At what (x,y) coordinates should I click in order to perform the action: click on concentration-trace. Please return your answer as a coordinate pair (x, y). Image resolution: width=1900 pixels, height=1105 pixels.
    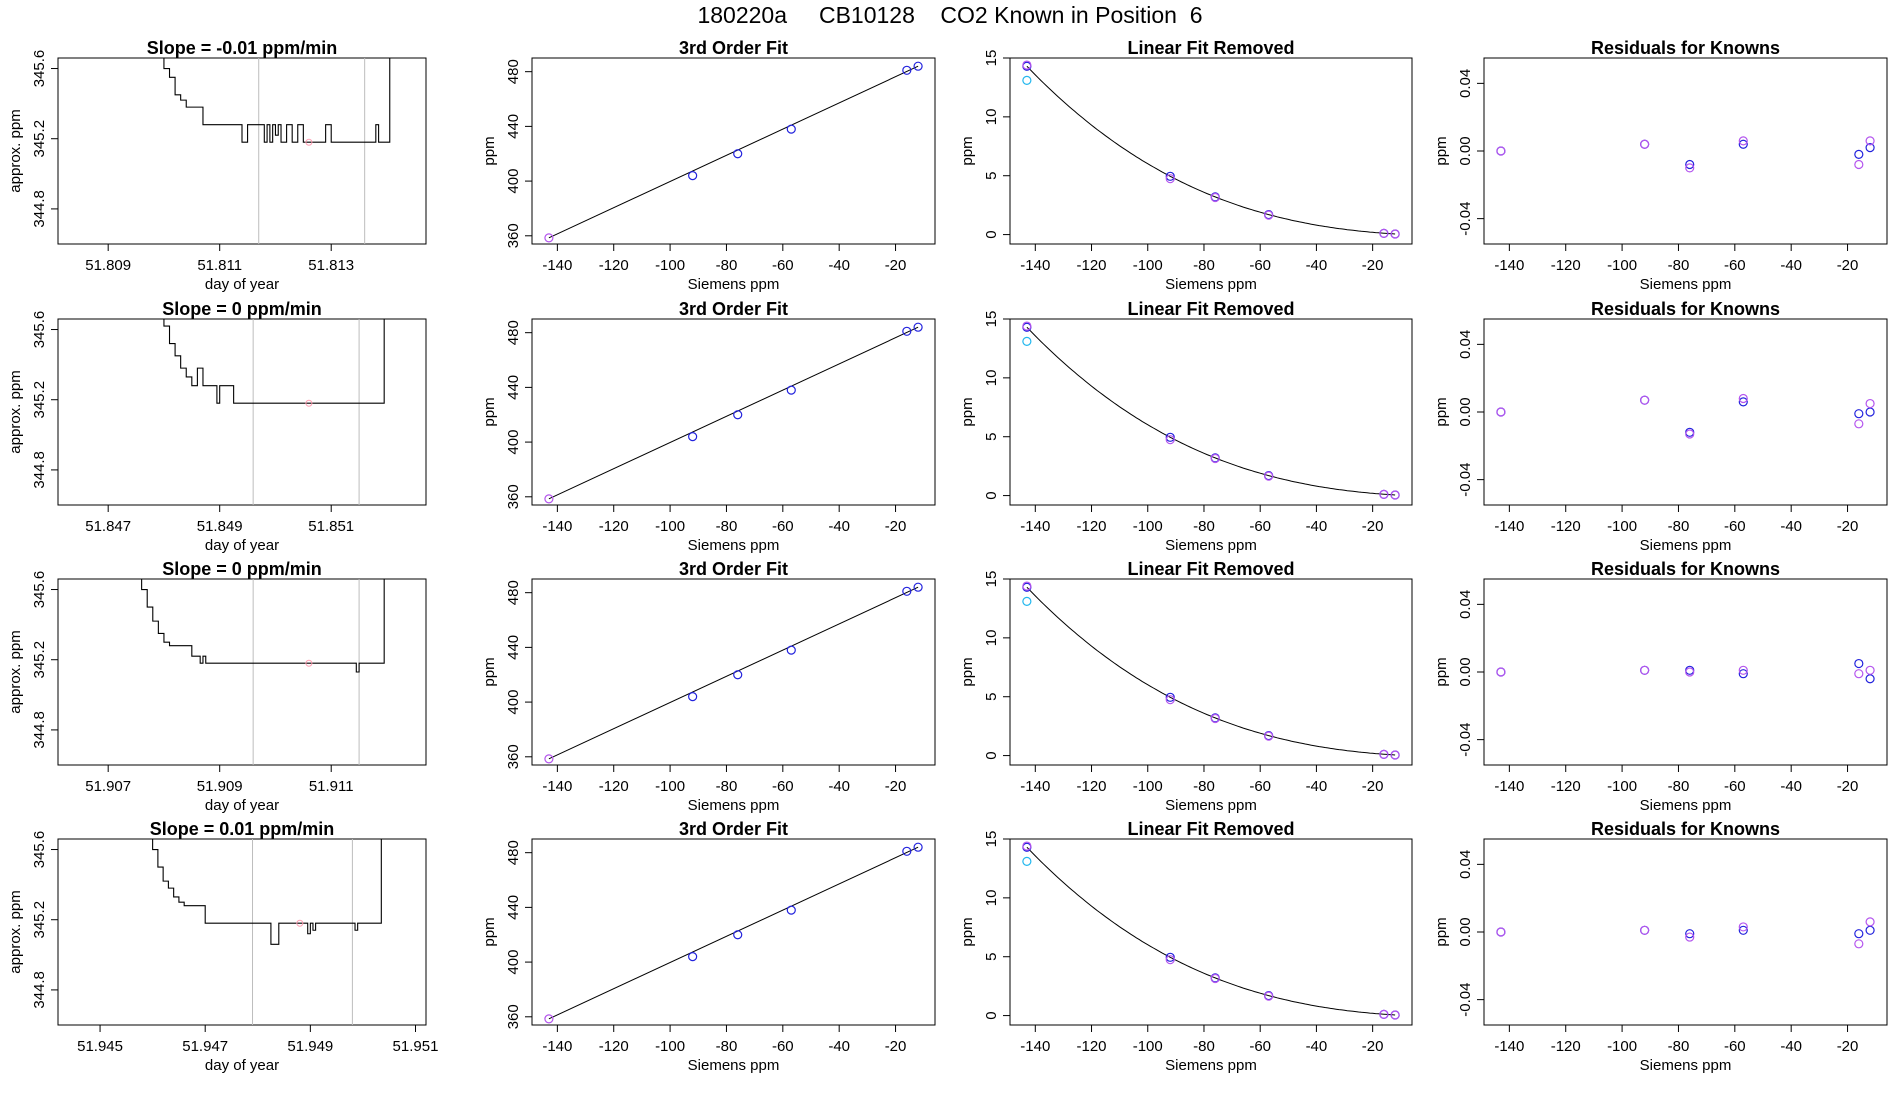
    Looking at the image, I should click on (277, 100).